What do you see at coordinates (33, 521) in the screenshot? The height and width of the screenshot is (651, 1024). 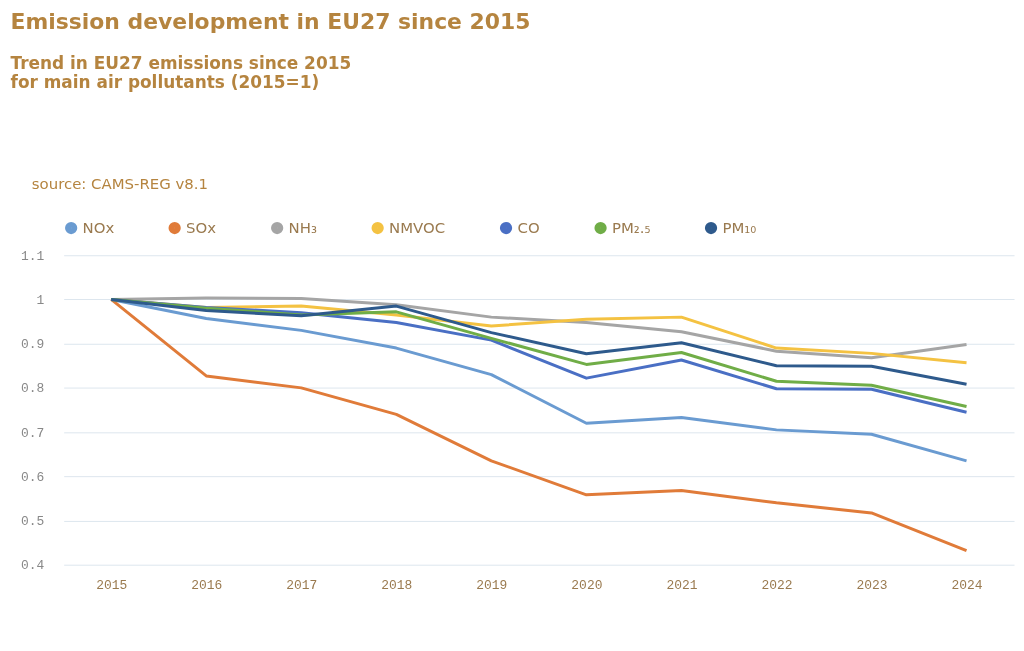 I see `y-tick-label: 0.5` at bounding box center [33, 521].